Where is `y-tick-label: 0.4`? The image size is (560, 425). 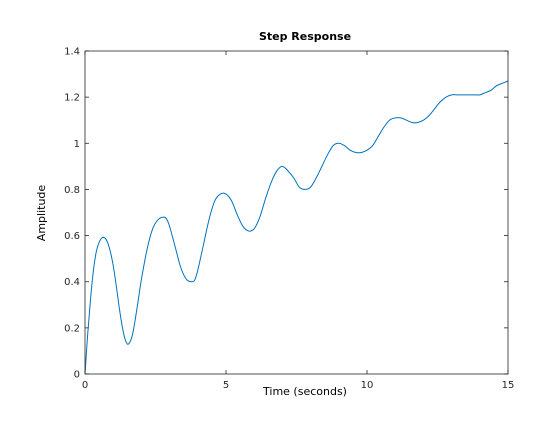 y-tick-label: 0.4 is located at coordinates (72, 282).